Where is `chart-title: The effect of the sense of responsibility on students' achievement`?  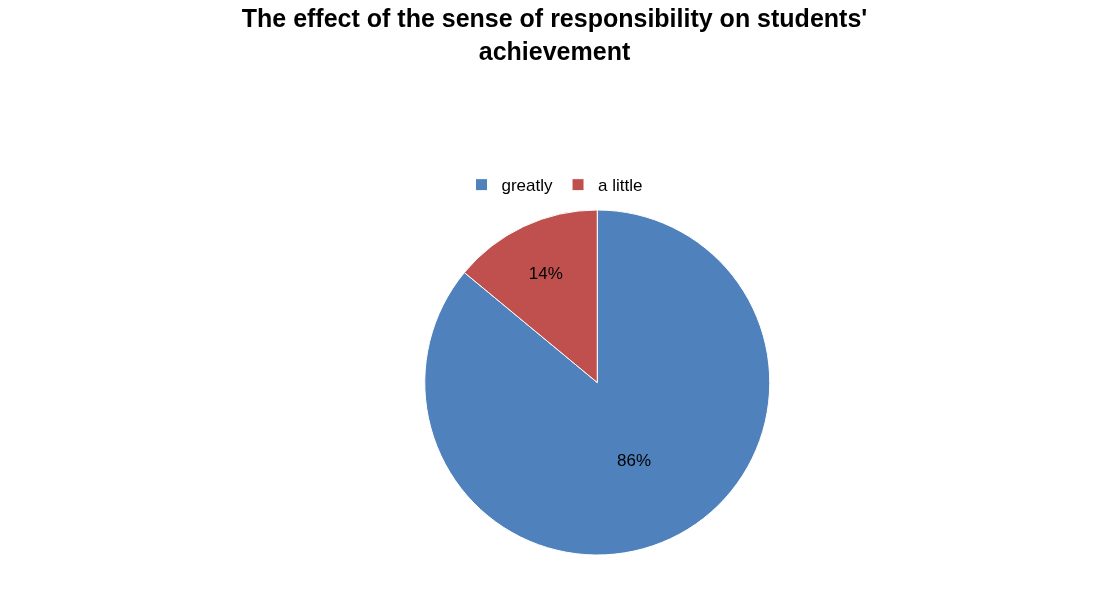
chart-title: The effect of the sense of responsibility on students' achievement is located at coordinates (554, 34).